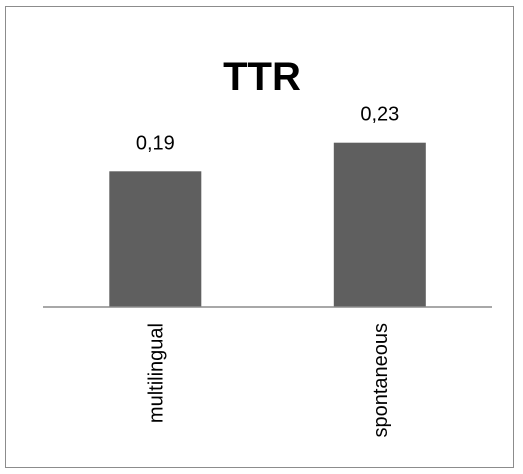 The image size is (523, 474). Describe the element at coordinates (381, 380) in the screenshot. I see `category-label-spontaneous: spontaneous` at that location.